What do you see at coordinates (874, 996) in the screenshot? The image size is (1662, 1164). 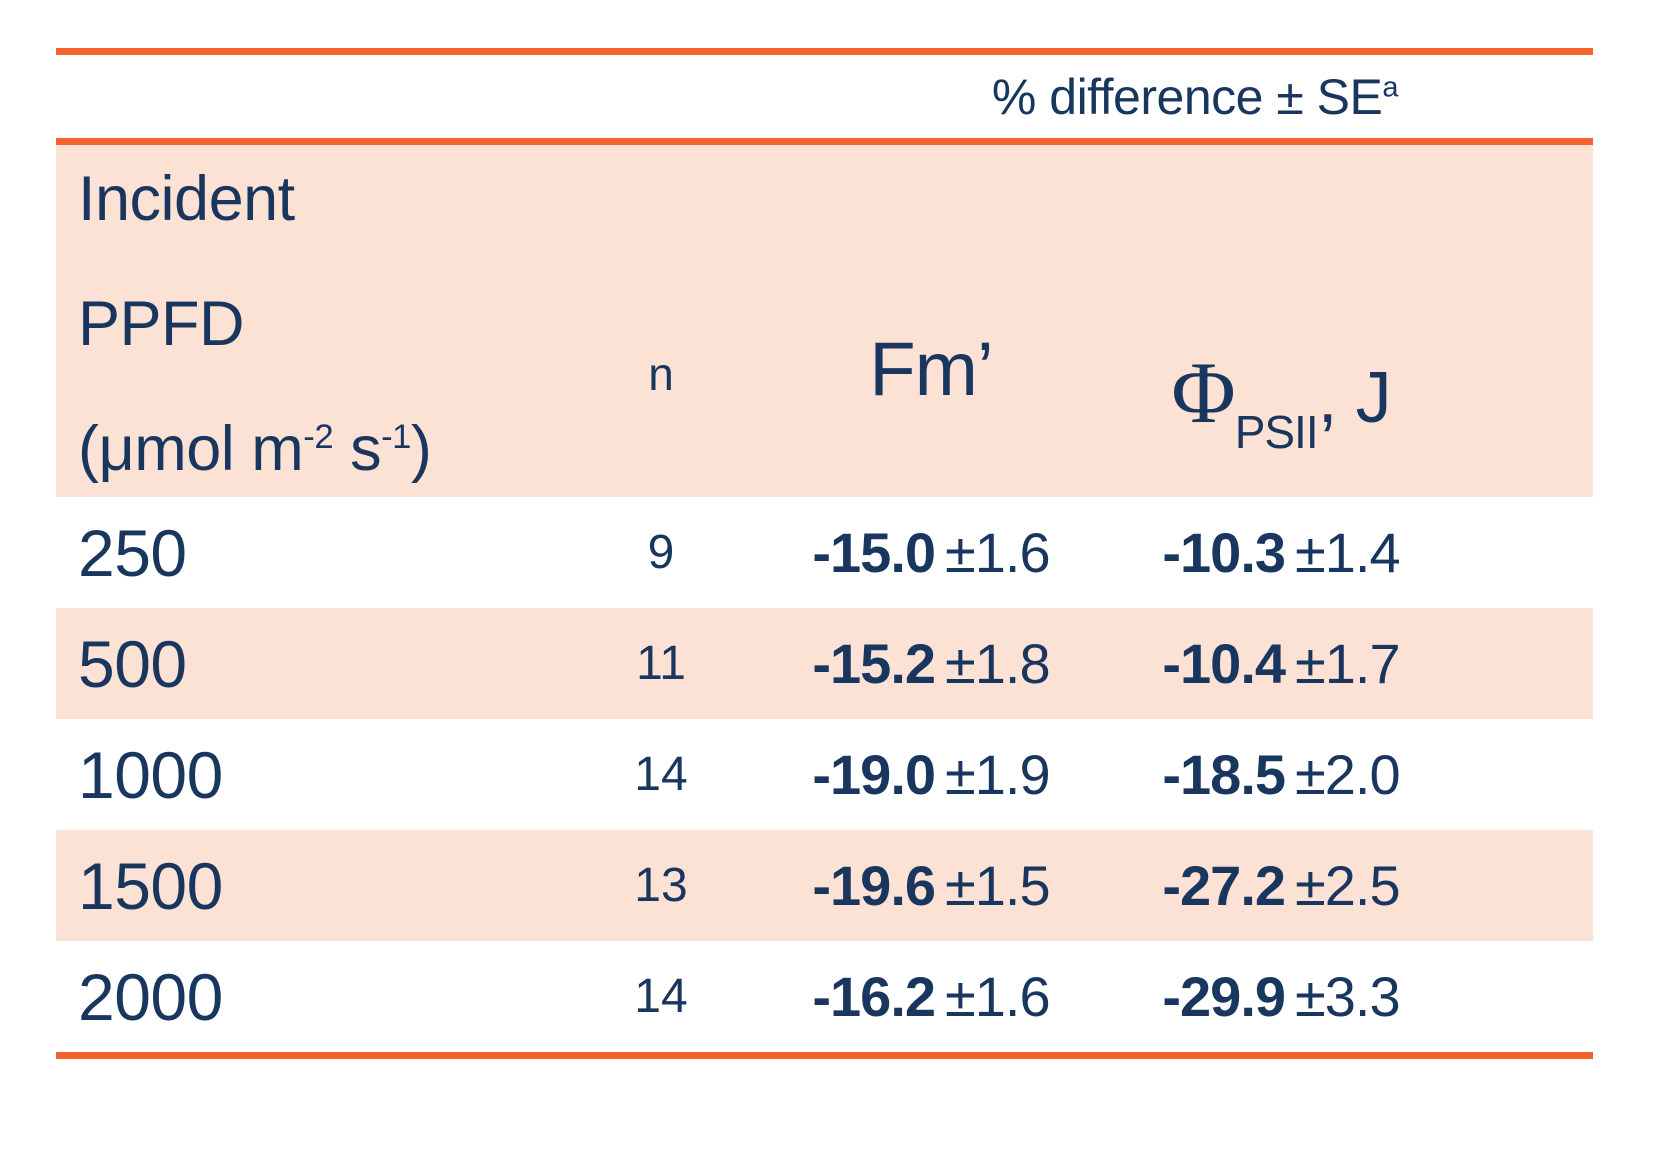 I see `fm-value: -16.2` at bounding box center [874, 996].